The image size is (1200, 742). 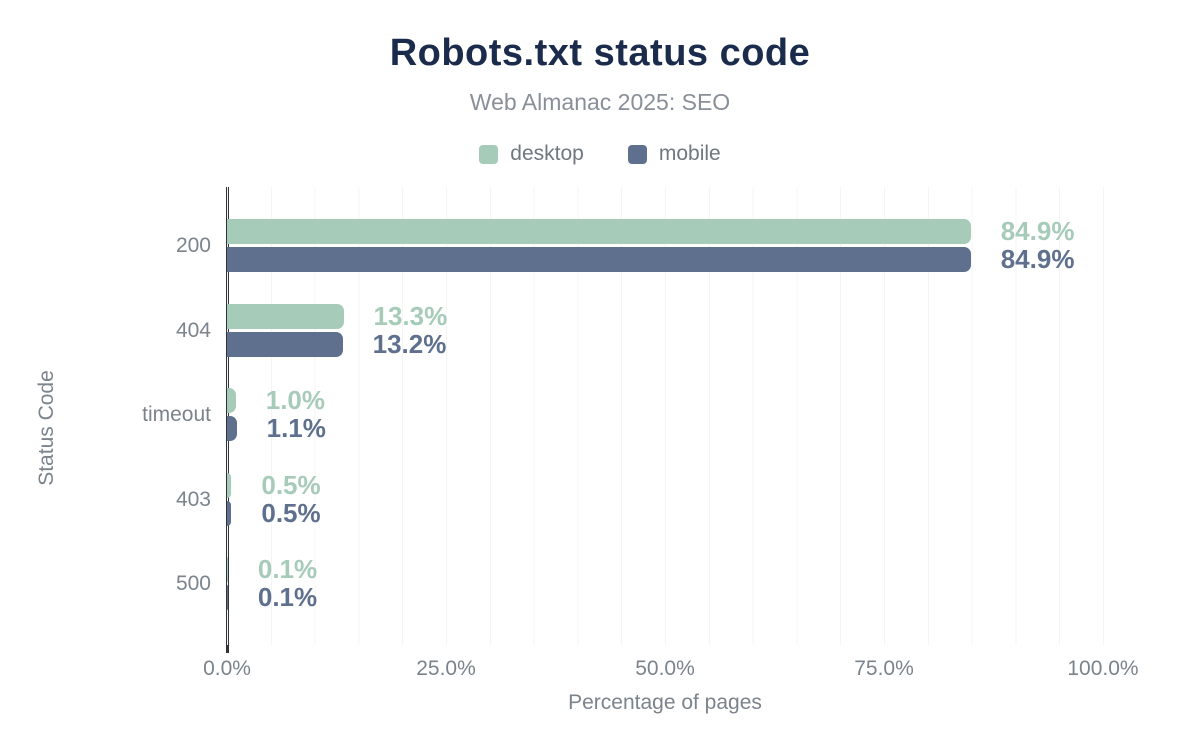 What do you see at coordinates (637, 154) in the screenshot?
I see `legend-swatch-mobile` at bounding box center [637, 154].